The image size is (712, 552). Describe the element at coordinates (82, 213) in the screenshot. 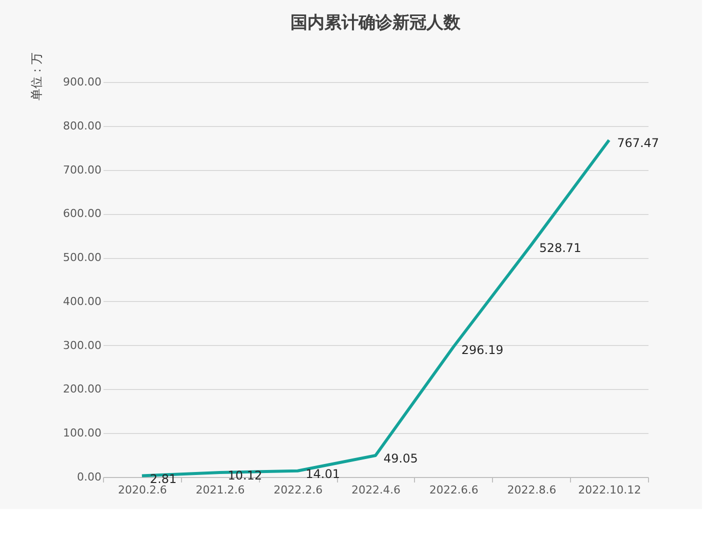

I see `y-tick-label: 600.00` at that location.